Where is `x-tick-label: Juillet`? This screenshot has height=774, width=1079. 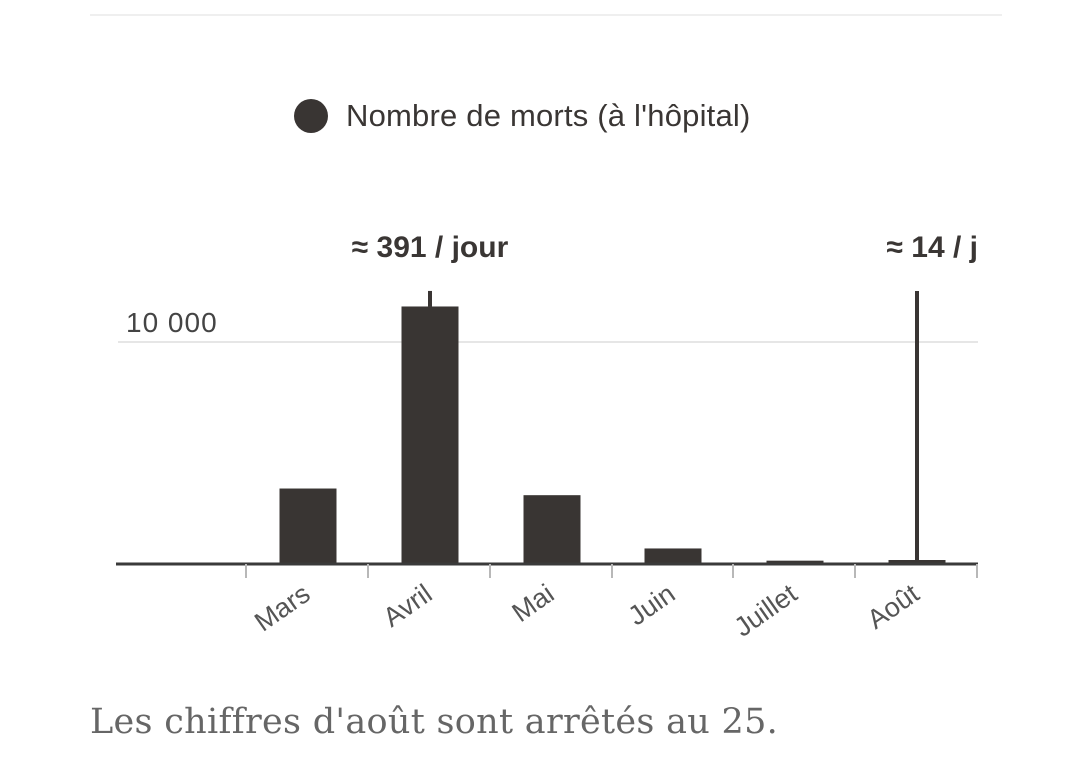 x-tick-label: Juillet is located at coordinates (766, 610).